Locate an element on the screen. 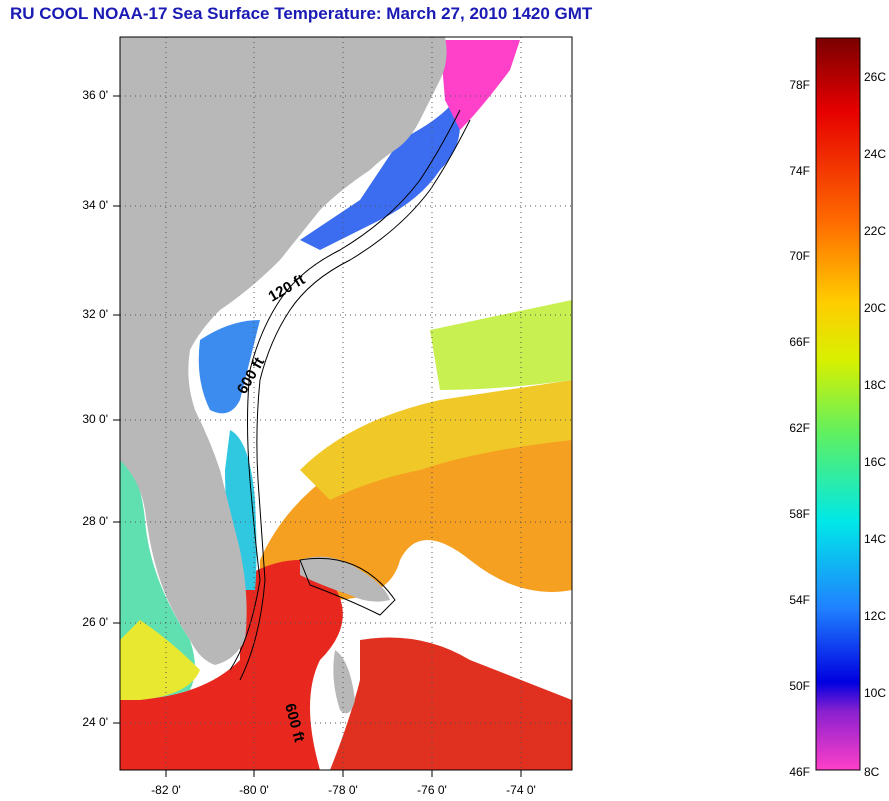 The height and width of the screenshot is (801, 889). cold-pink-water is located at coordinates (480, 85).